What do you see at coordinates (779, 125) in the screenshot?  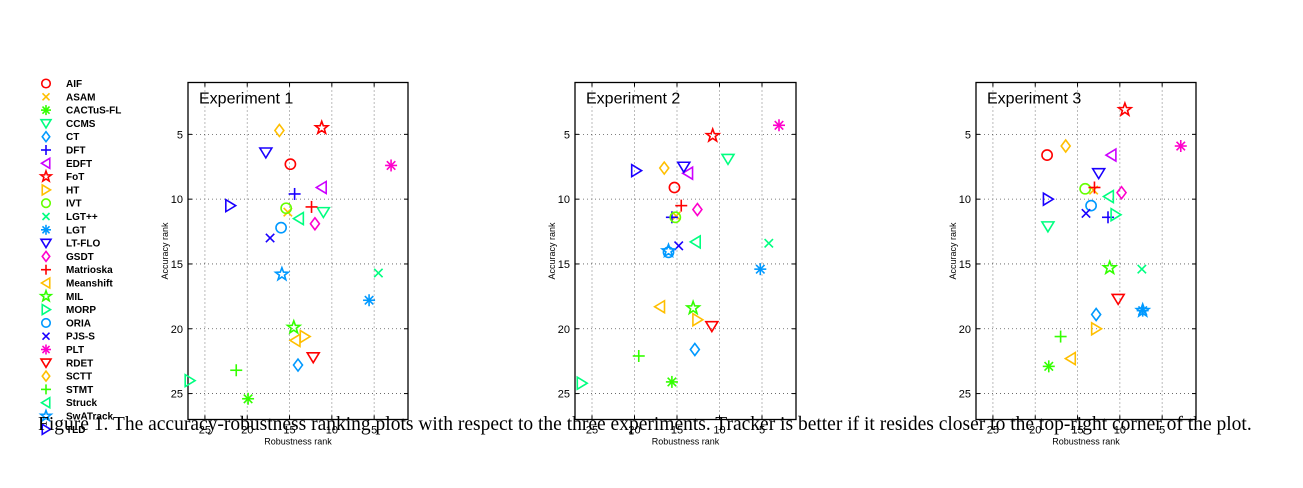 I see `point-plt` at bounding box center [779, 125].